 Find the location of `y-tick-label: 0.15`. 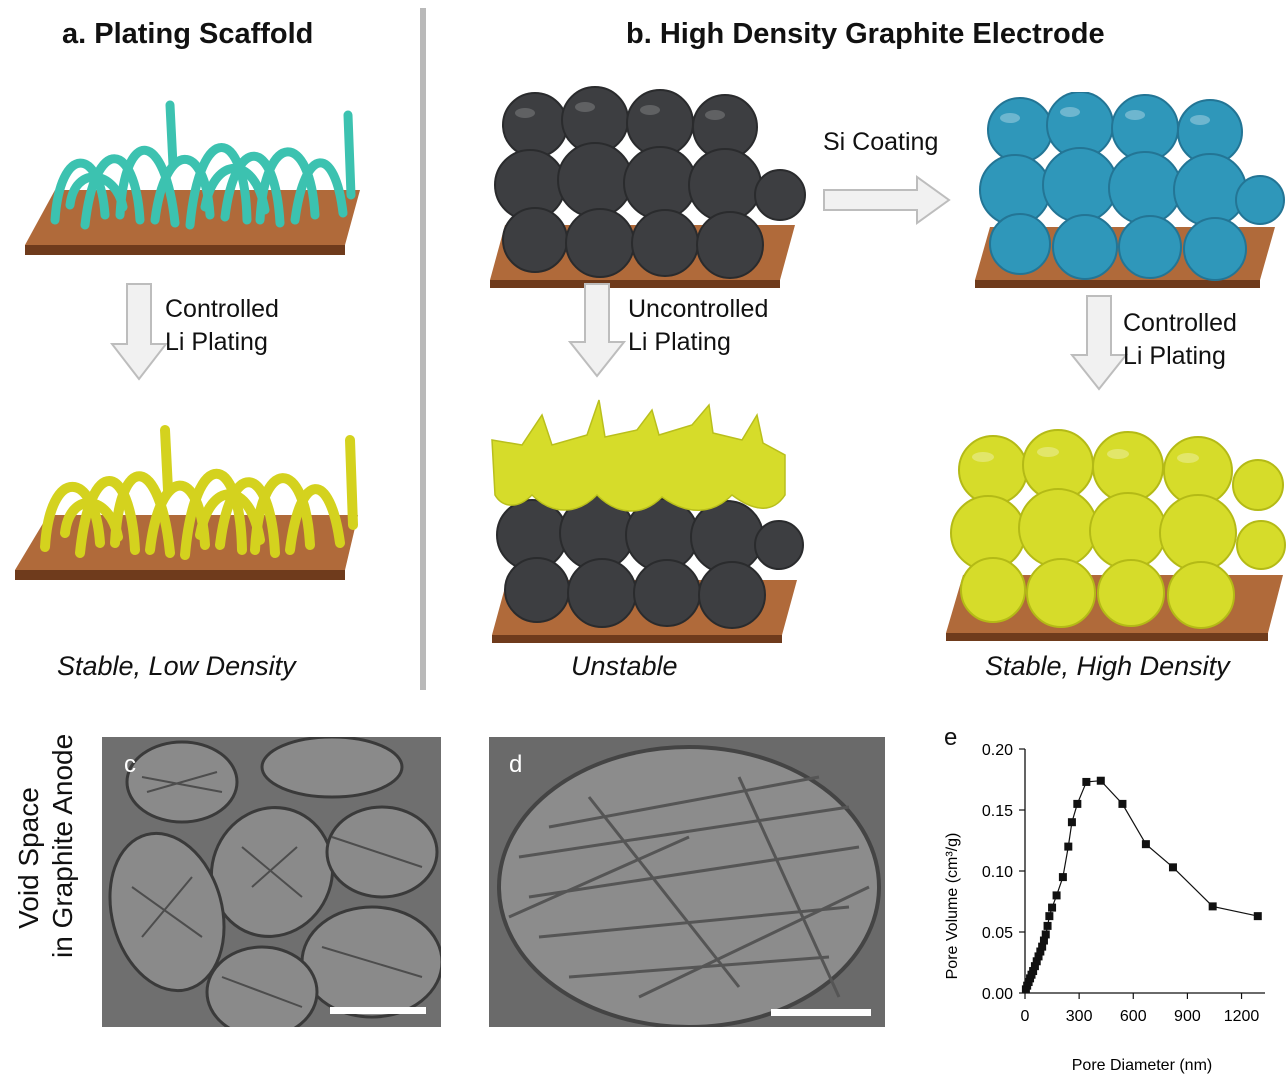

y-tick-label: 0.15 is located at coordinates (997, 811).